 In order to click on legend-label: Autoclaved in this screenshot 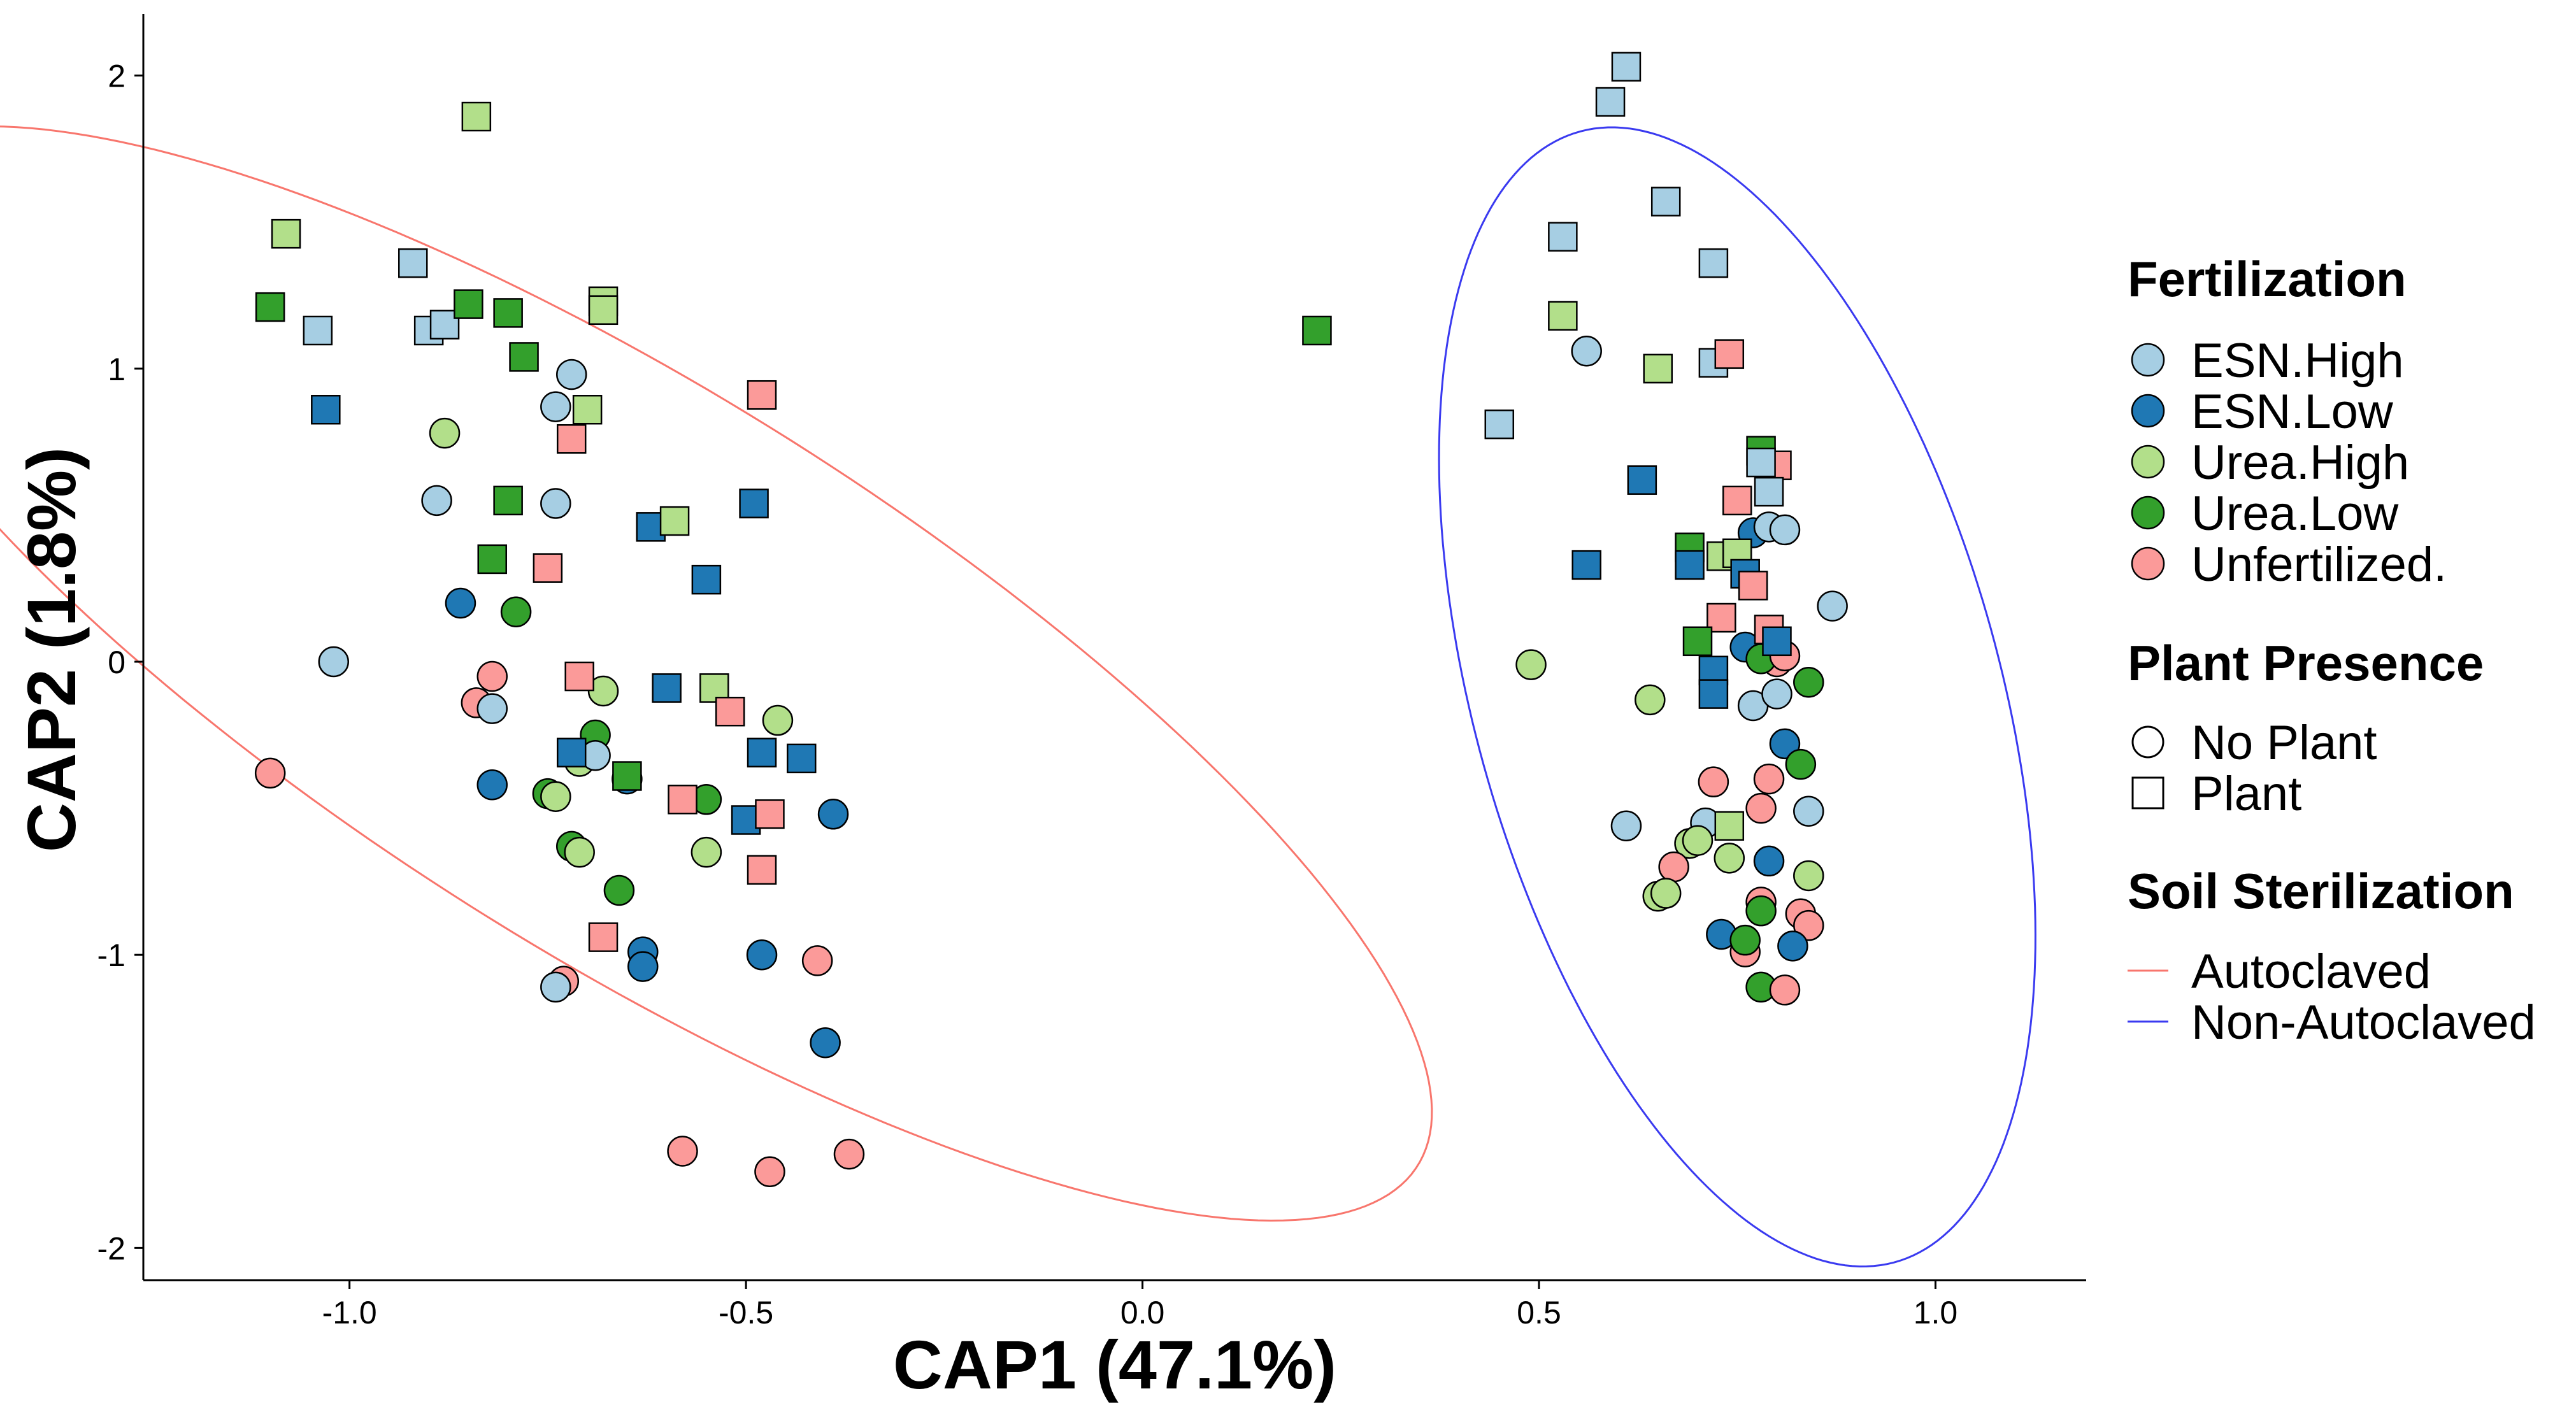, I will do `click(2311, 972)`.